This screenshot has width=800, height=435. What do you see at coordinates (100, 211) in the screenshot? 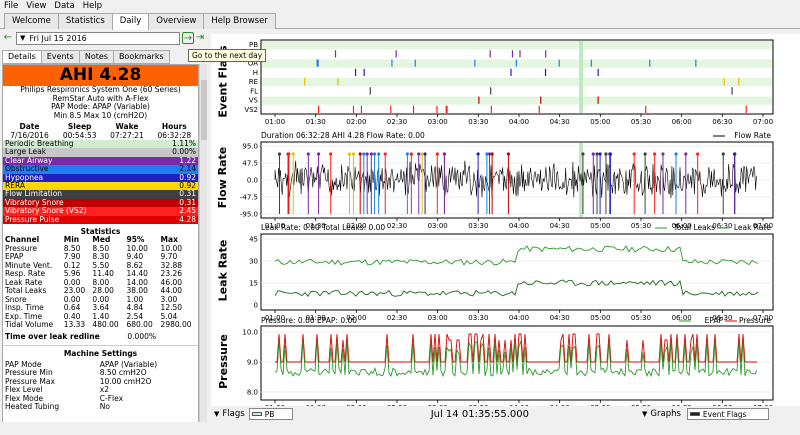
I see `event-row: Vibratory Snore (VS2) 2.45` at bounding box center [100, 211].